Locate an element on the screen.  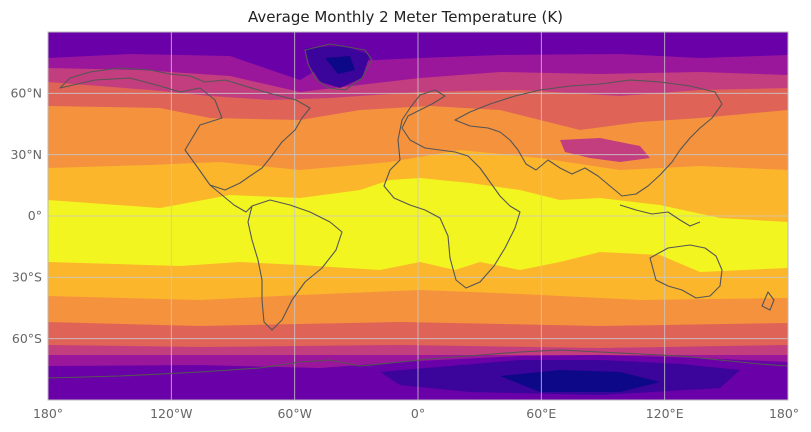
band-lowest-south is located at coordinates (580, 381).